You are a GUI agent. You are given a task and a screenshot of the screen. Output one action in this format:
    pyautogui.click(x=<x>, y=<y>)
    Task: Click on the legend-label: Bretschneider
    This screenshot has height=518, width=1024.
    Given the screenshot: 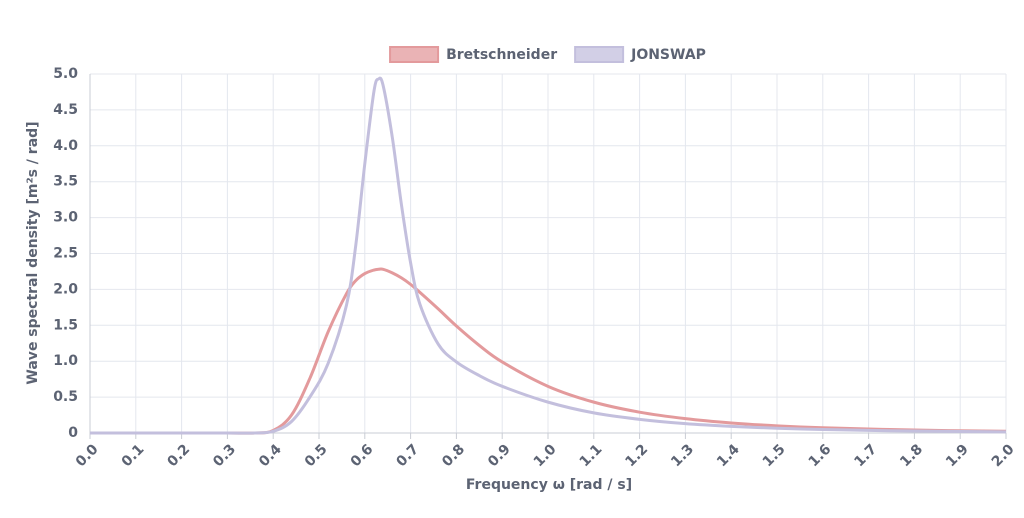 What is the action you would take?
    pyautogui.click(x=501, y=55)
    